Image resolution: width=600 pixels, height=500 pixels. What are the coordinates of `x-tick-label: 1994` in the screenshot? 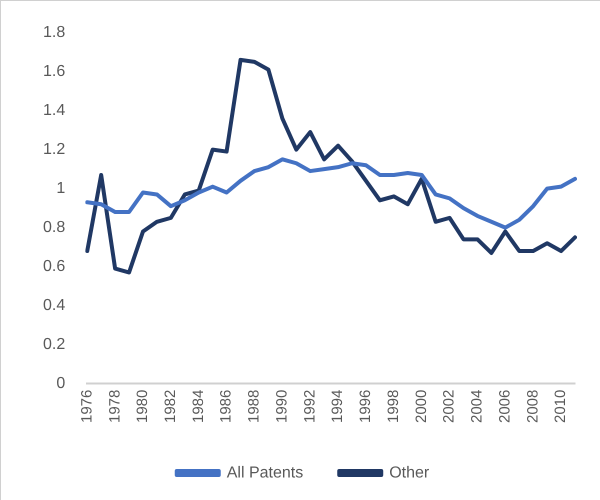 It's located at (337, 407).